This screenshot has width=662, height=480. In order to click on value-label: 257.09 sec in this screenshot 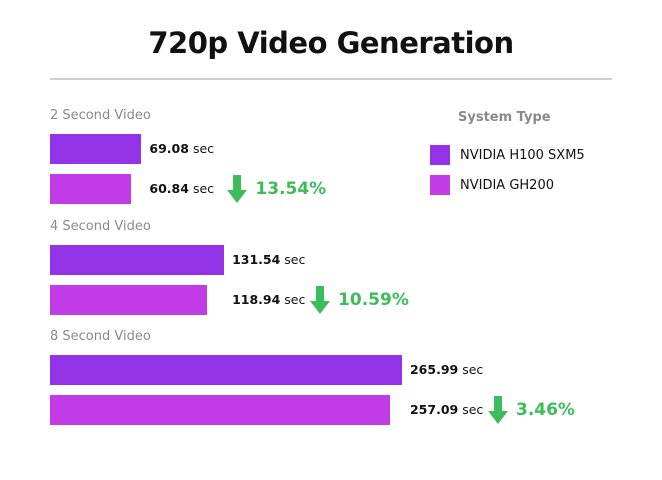, I will do `click(446, 410)`.